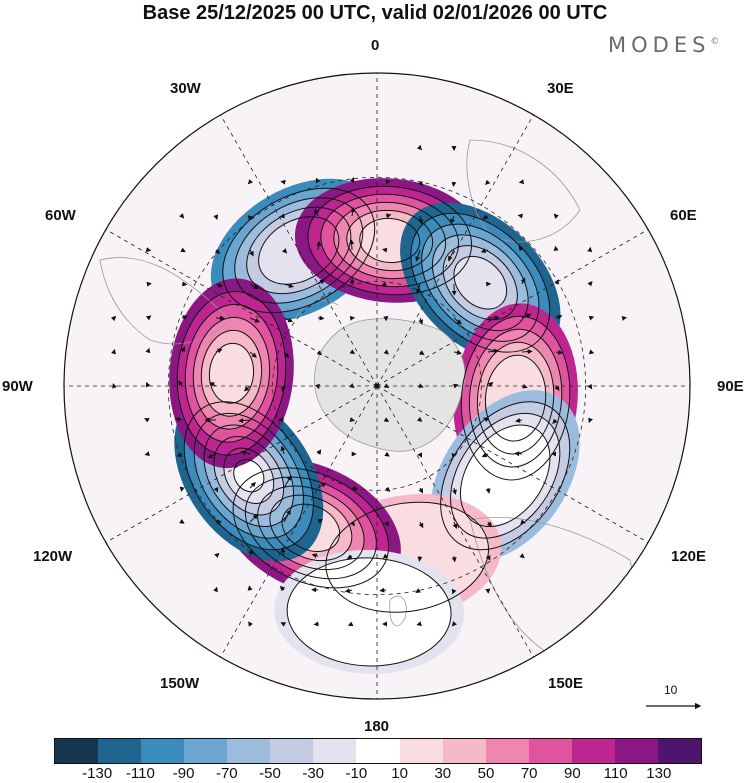  Describe the element at coordinates (226, 773) in the screenshot. I see `colorbar-tick-label: -70` at that location.